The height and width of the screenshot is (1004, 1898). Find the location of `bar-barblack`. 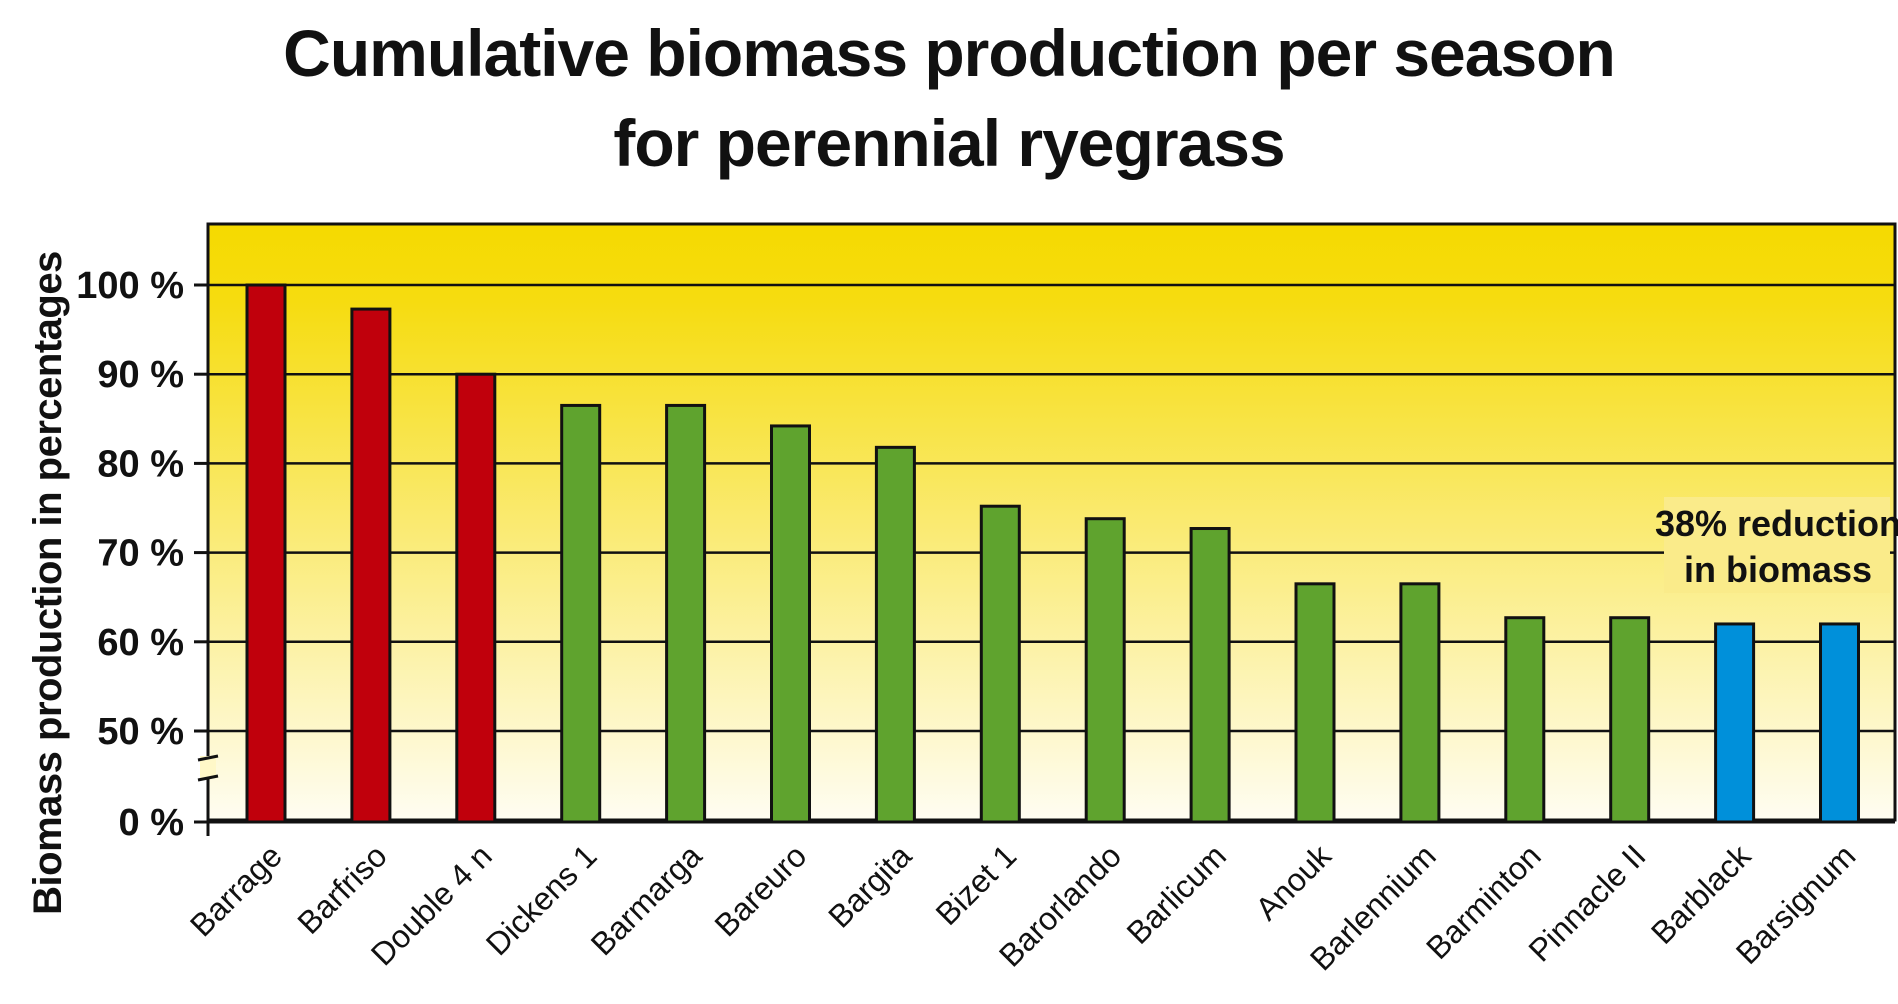

bar-barblack is located at coordinates (1735, 723).